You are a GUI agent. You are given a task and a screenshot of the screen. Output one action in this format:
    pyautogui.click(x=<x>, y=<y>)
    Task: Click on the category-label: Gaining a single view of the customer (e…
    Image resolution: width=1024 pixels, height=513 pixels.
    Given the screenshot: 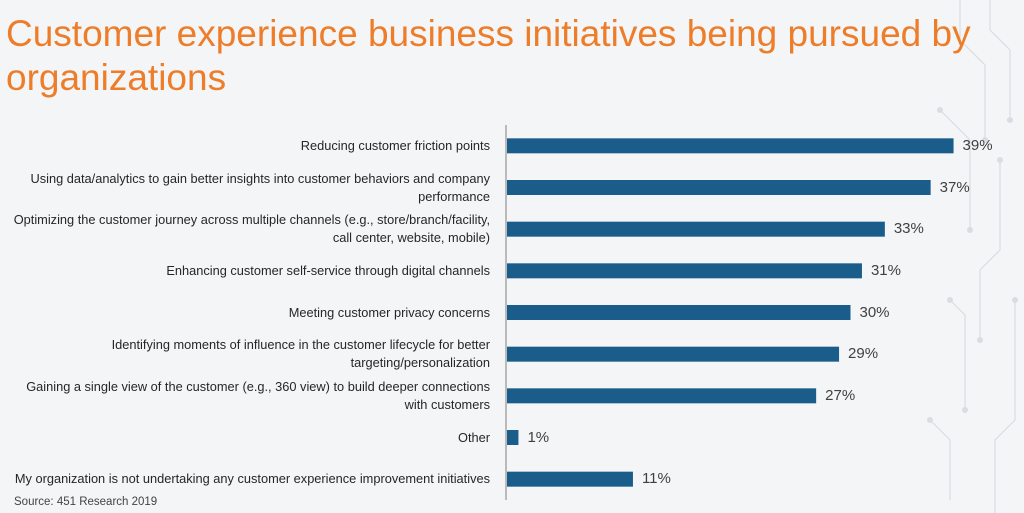 What is the action you would take?
    pyautogui.click(x=258, y=395)
    